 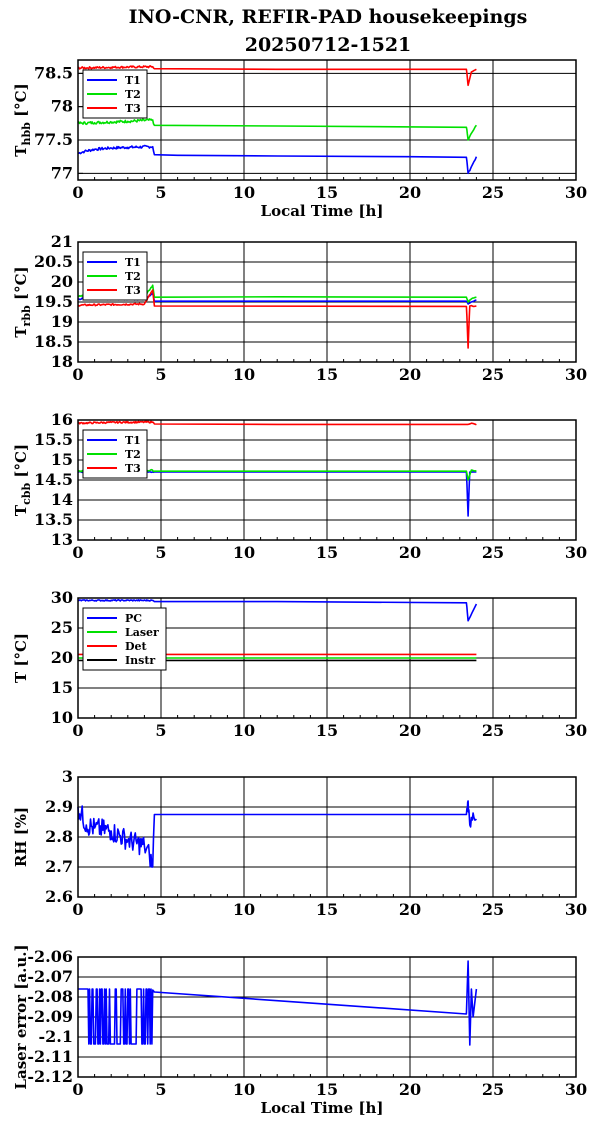 I want to click on y-axis-label: Thbb [°C], so click(x=22, y=119).